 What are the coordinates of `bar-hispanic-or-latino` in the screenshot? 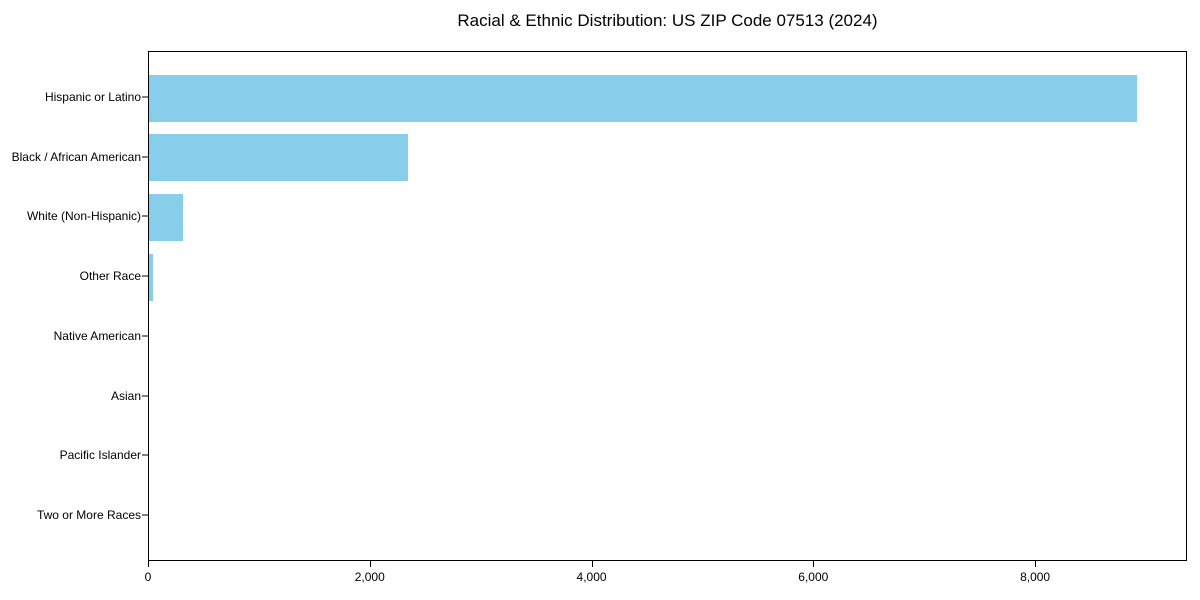 It's located at (643, 98).